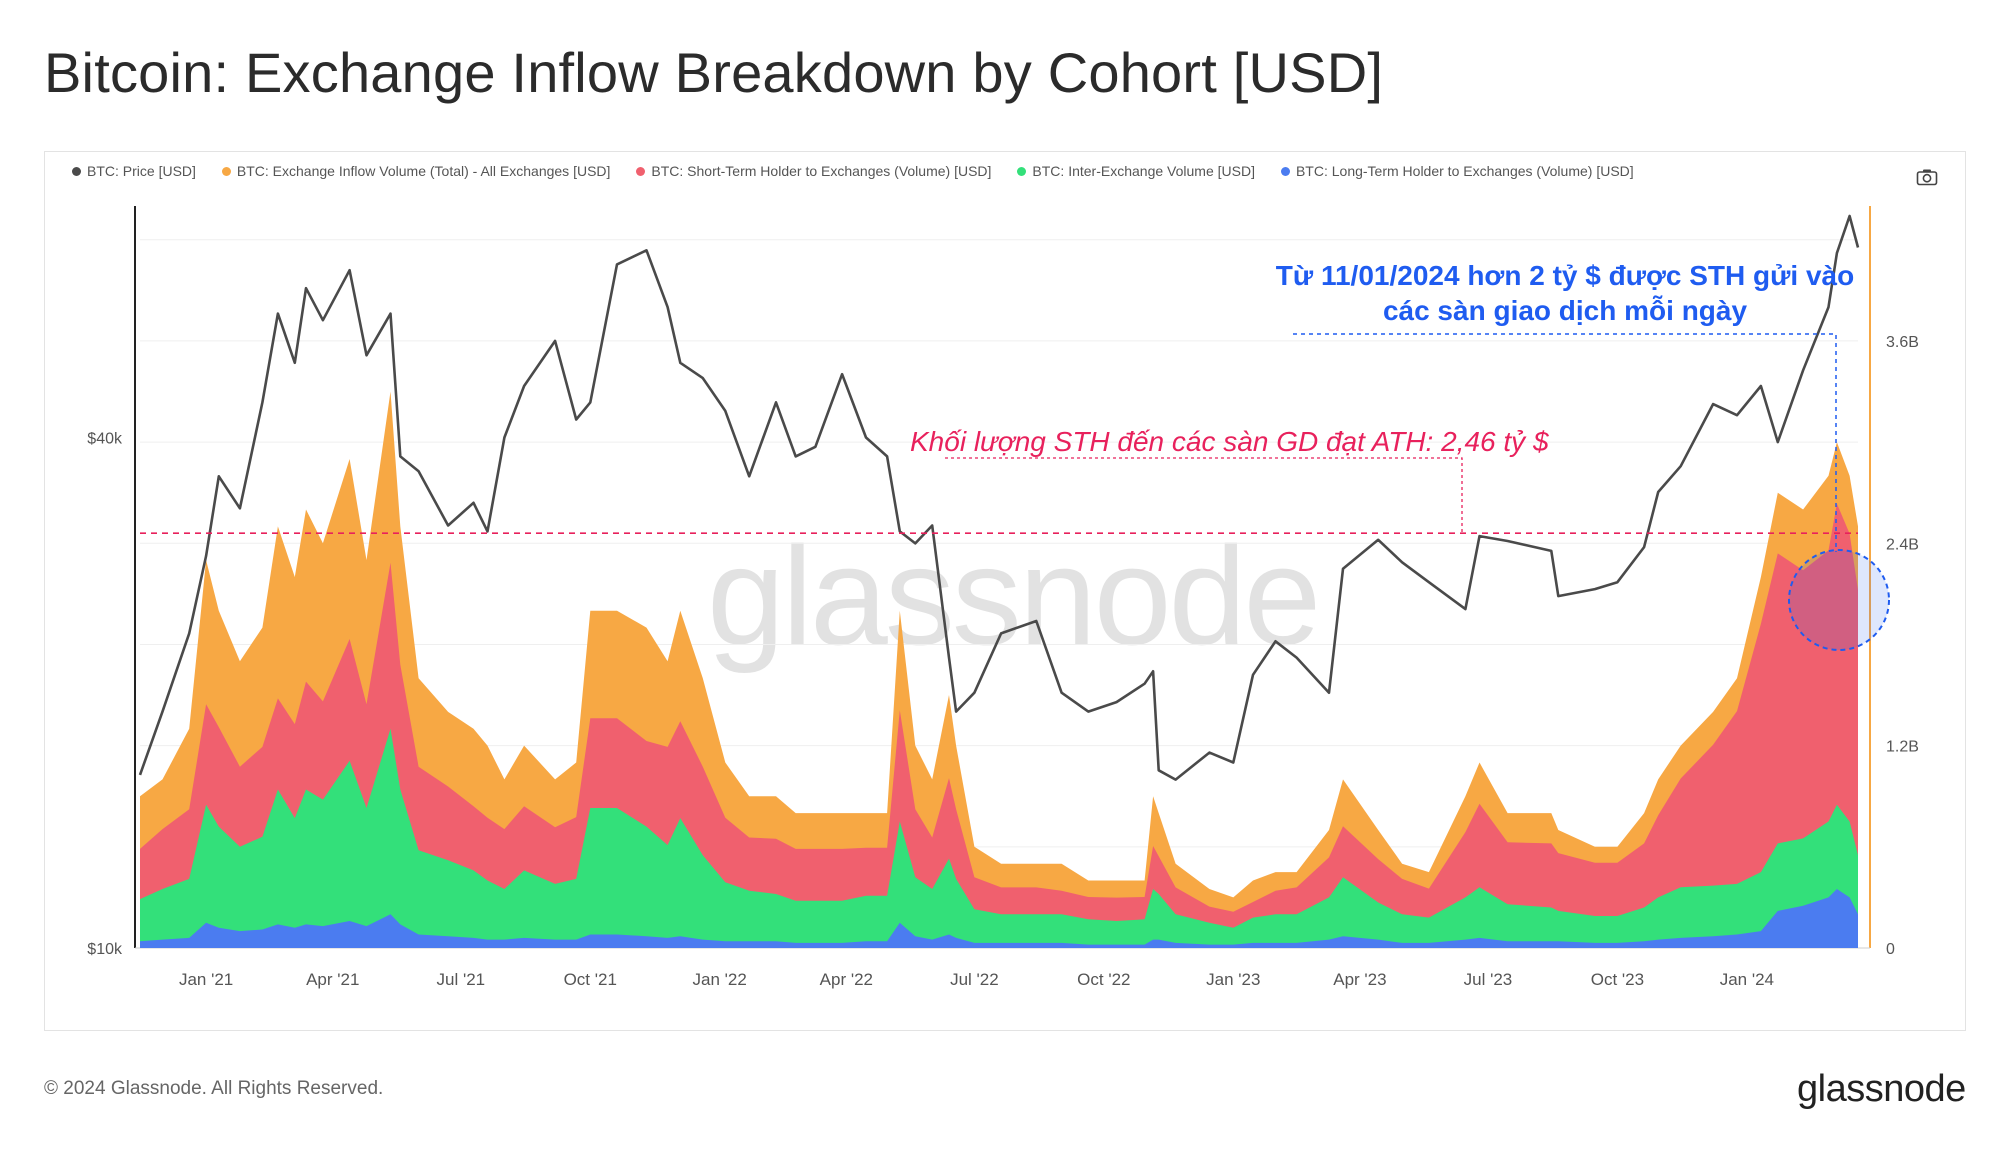 Image resolution: width=2000 pixels, height=1152 pixels. I want to click on legend-label-price: BTC: Price [USD], so click(141, 171).